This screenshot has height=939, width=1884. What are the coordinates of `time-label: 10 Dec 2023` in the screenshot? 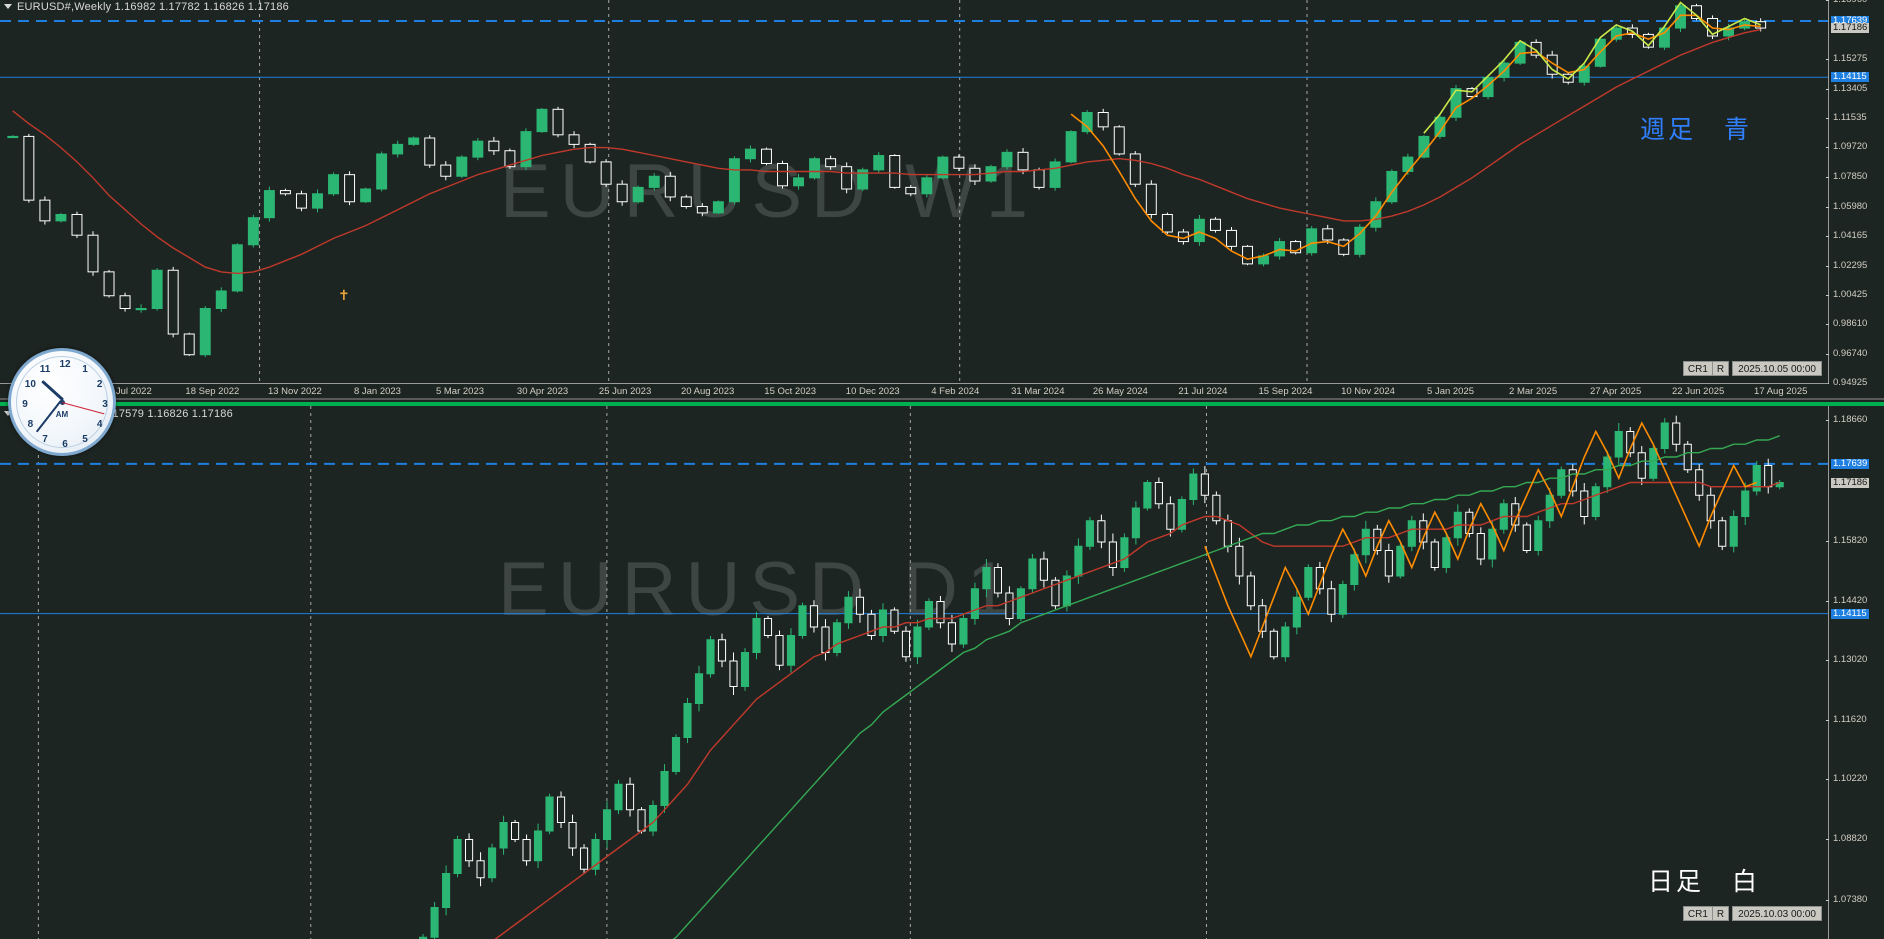 It's located at (872, 391).